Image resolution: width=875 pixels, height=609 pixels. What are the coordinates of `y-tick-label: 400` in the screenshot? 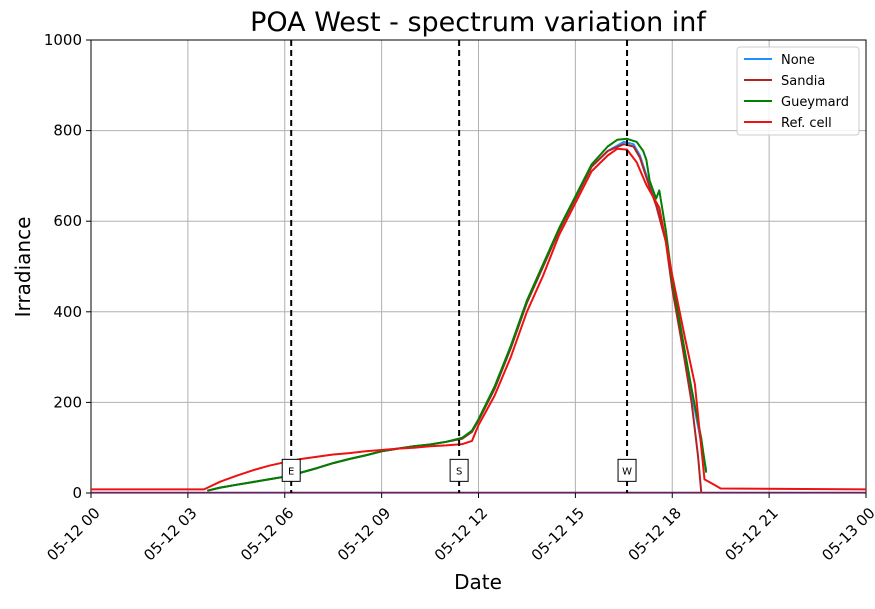 It's located at (67, 312).